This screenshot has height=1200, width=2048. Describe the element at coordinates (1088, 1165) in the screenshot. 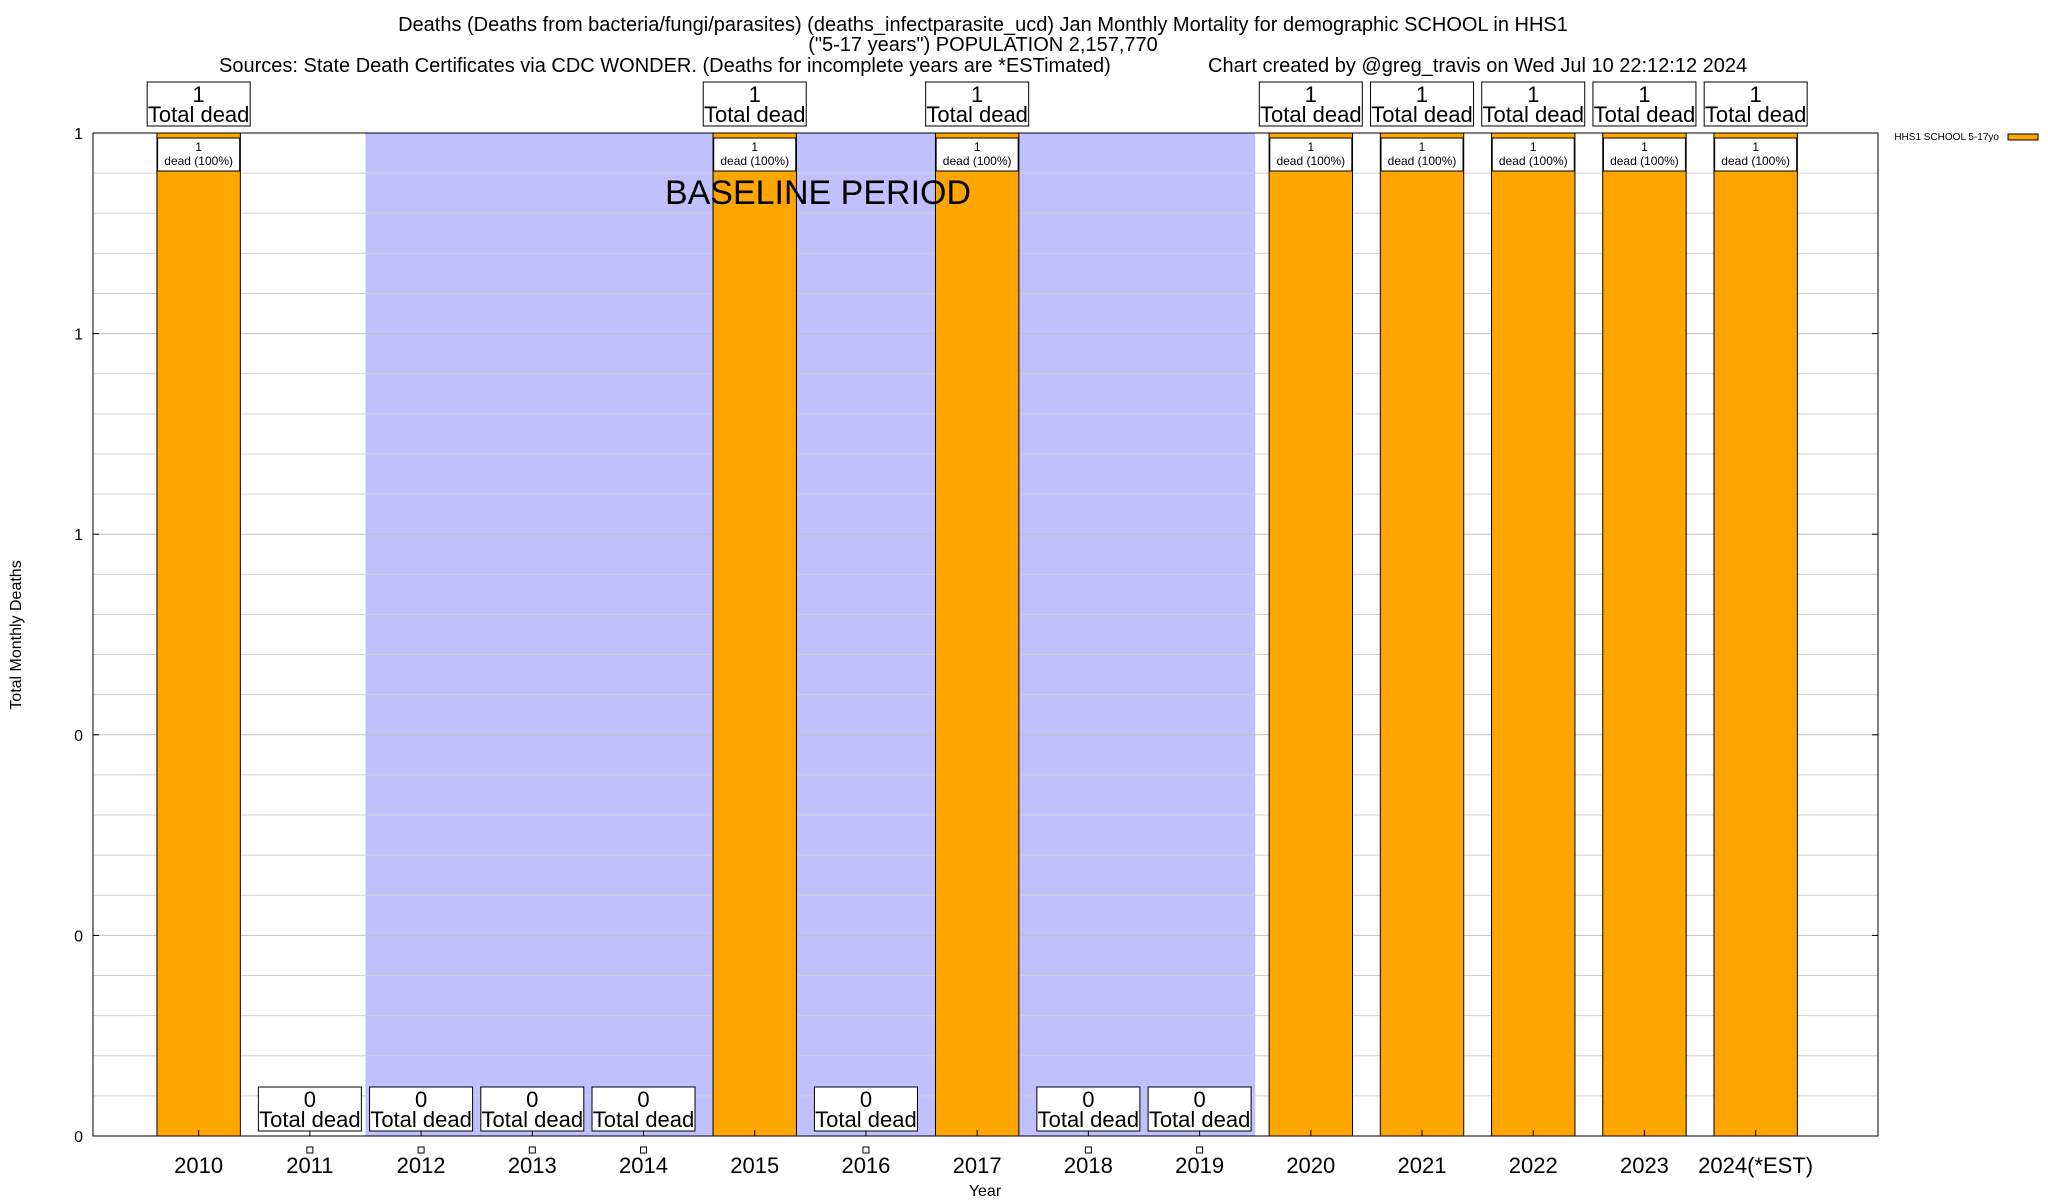

I see `x-tick-label: 2018` at that location.